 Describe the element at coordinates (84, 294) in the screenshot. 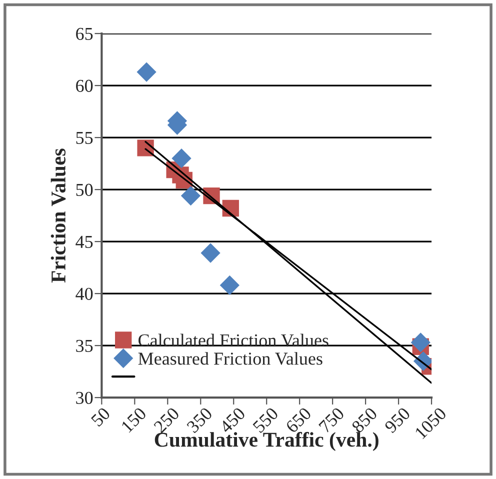

I see `y-tick-label: 40` at that location.